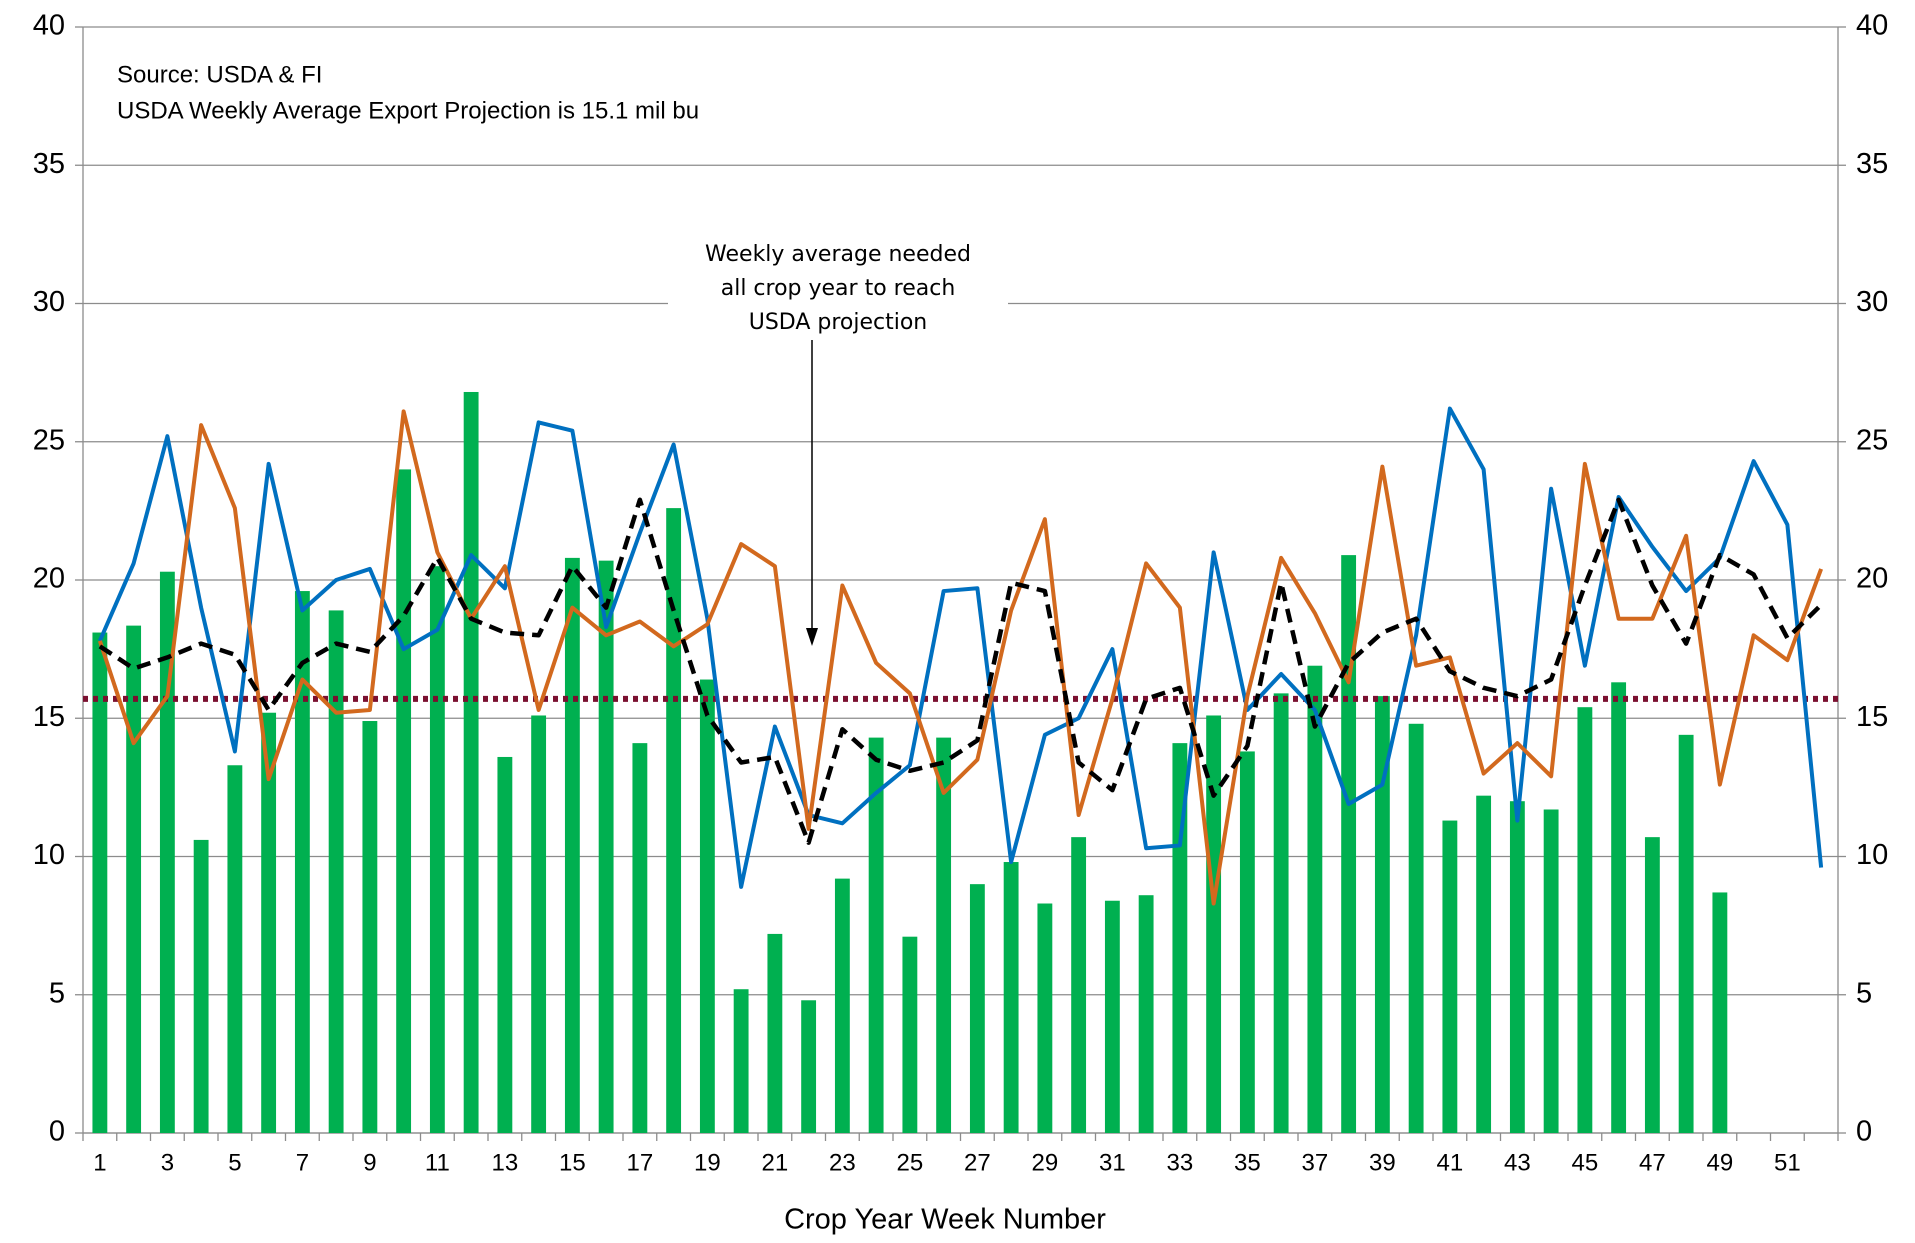 This screenshot has width=1915, height=1243. What do you see at coordinates (49, 579) in the screenshot?
I see `y-tick-label: 20` at bounding box center [49, 579].